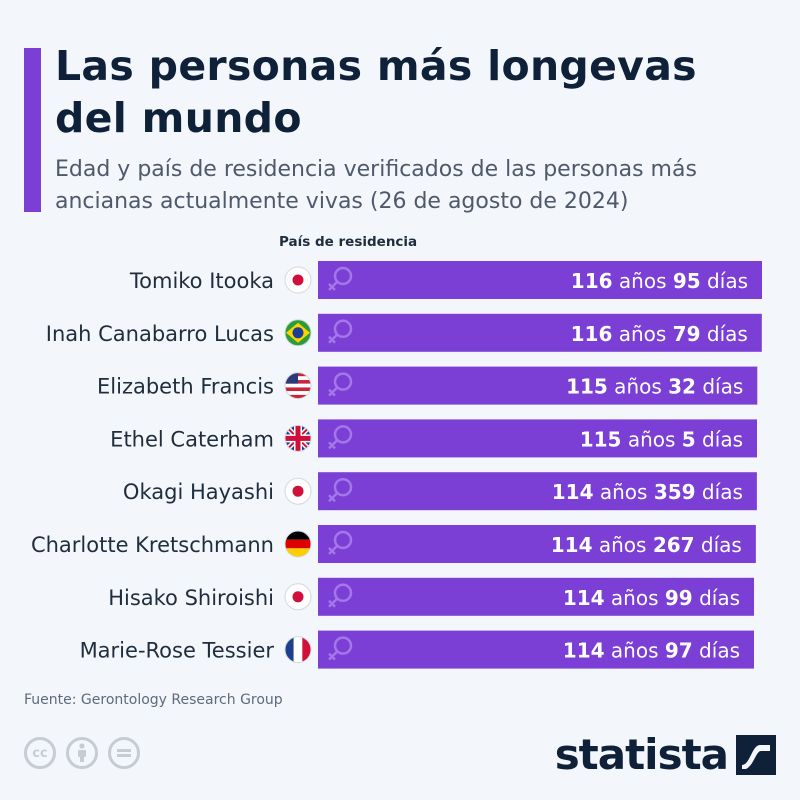 Image resolution: width=800 pixels, height=800 pixels. I want to click on brazil-flag-icon, so click(298, 333).